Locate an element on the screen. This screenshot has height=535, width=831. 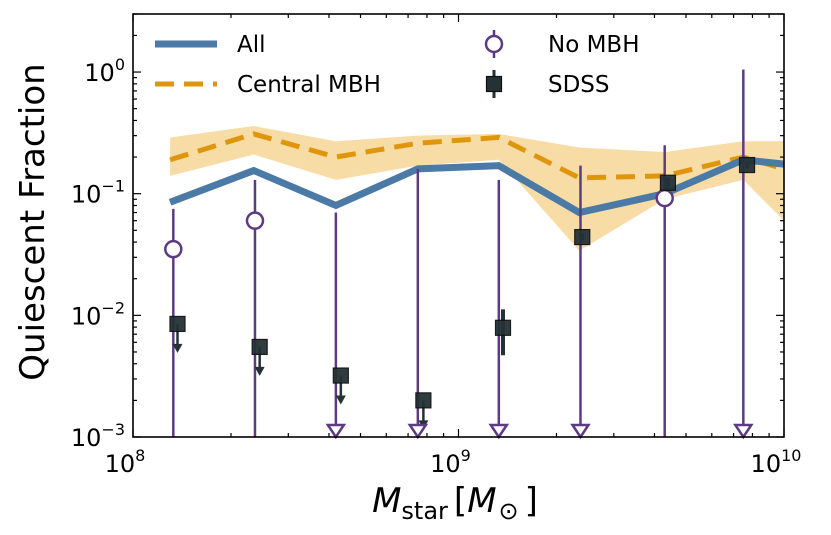
y-tick-label-3: 10⁰ is located at coordinates (104, 71).